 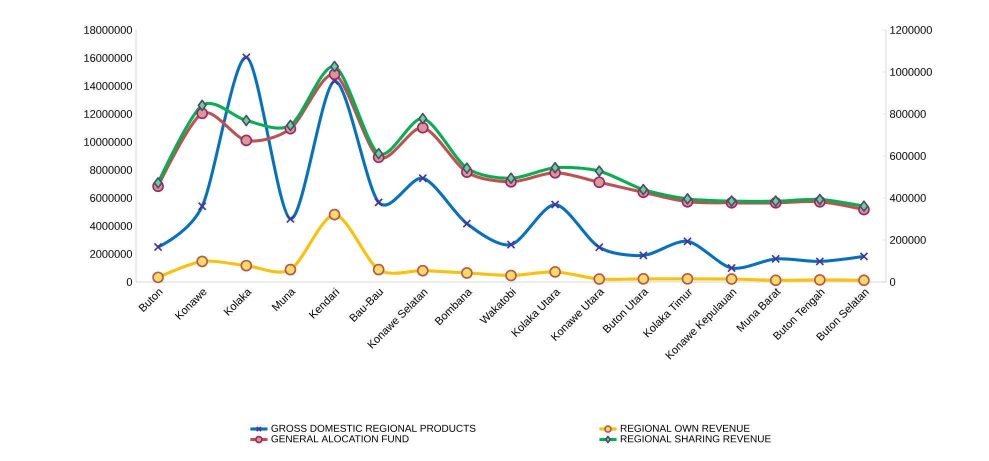 I want to click on legend-label: REGIONAL SHARING REVENUE, so click(x=695, y=438).